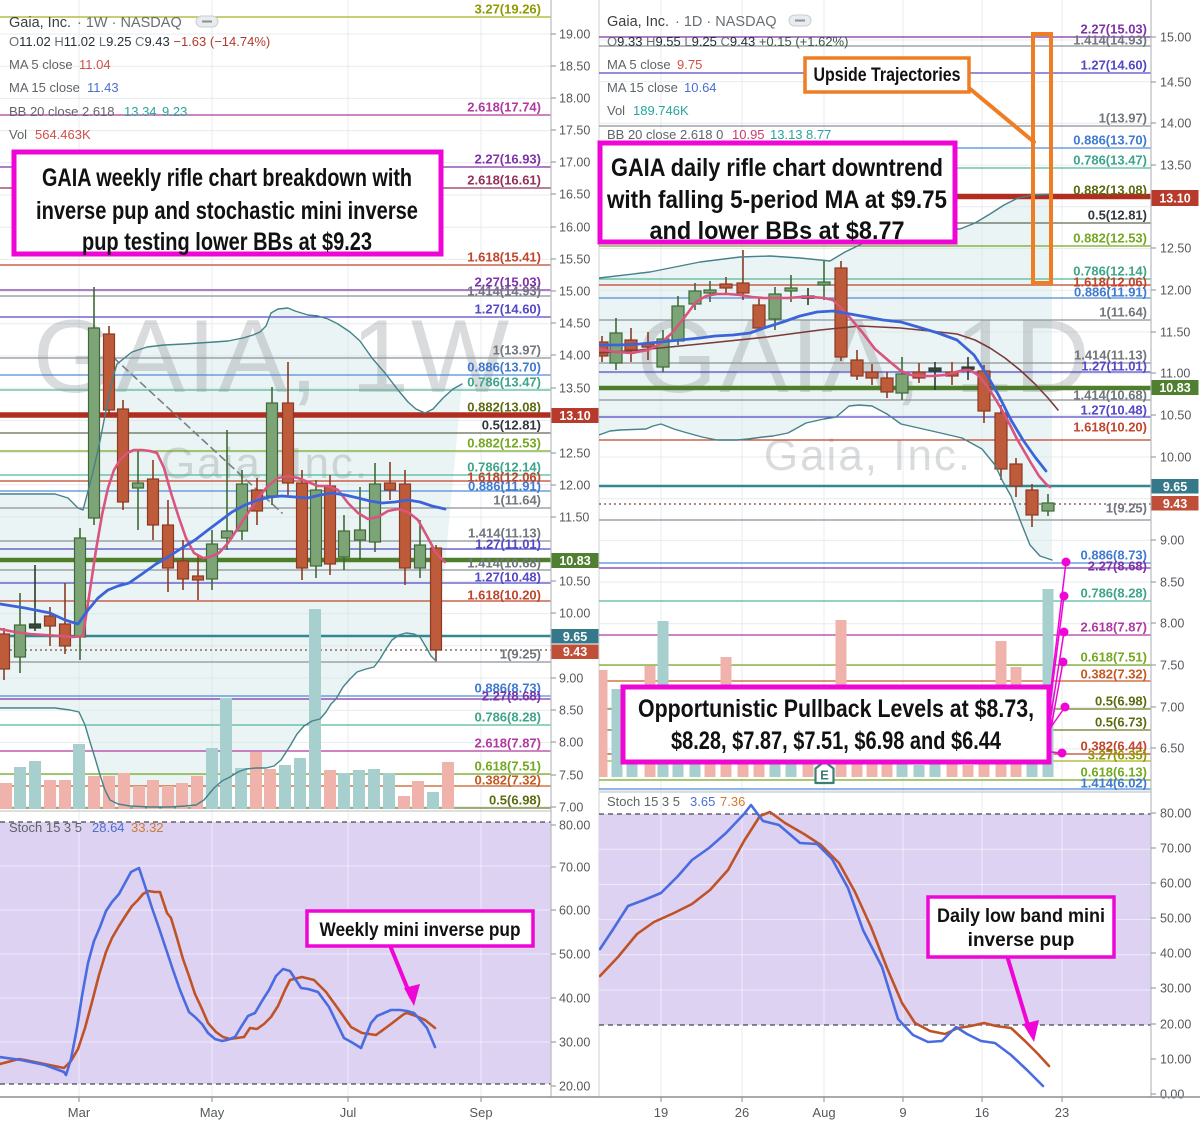 This screenshot has width=1200, height=1130. Describe the element at coordinates (1123, 118) in the screenshot. I see `svg-text: 1(13.97)` at that location.